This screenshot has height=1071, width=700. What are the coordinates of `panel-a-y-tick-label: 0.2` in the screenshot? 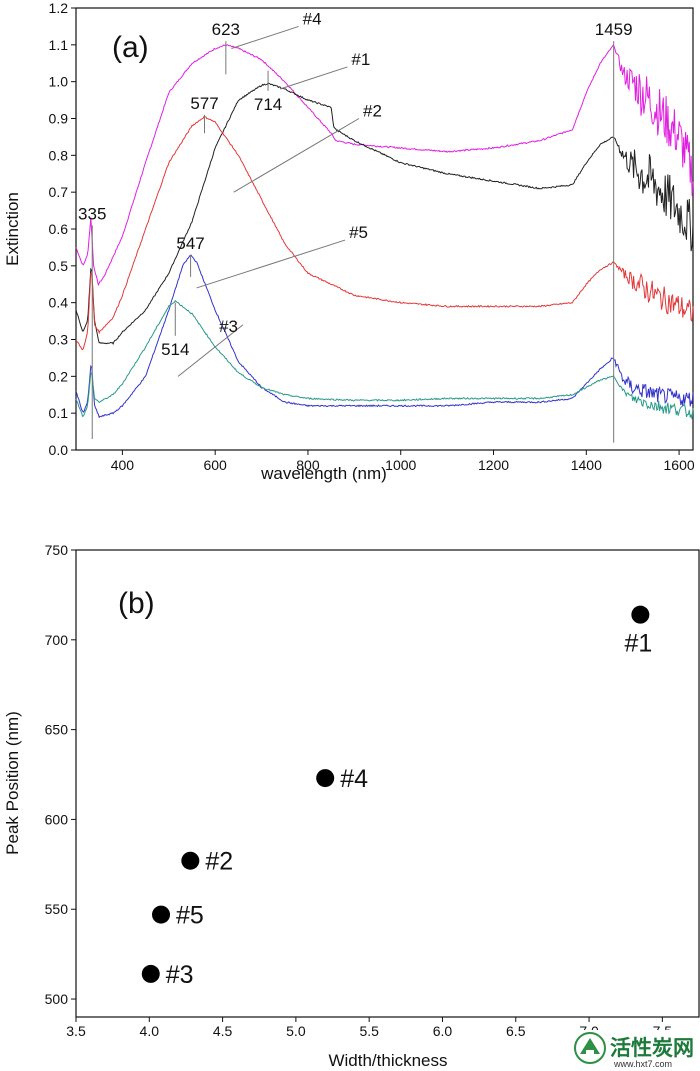 It's located at (59, 376).